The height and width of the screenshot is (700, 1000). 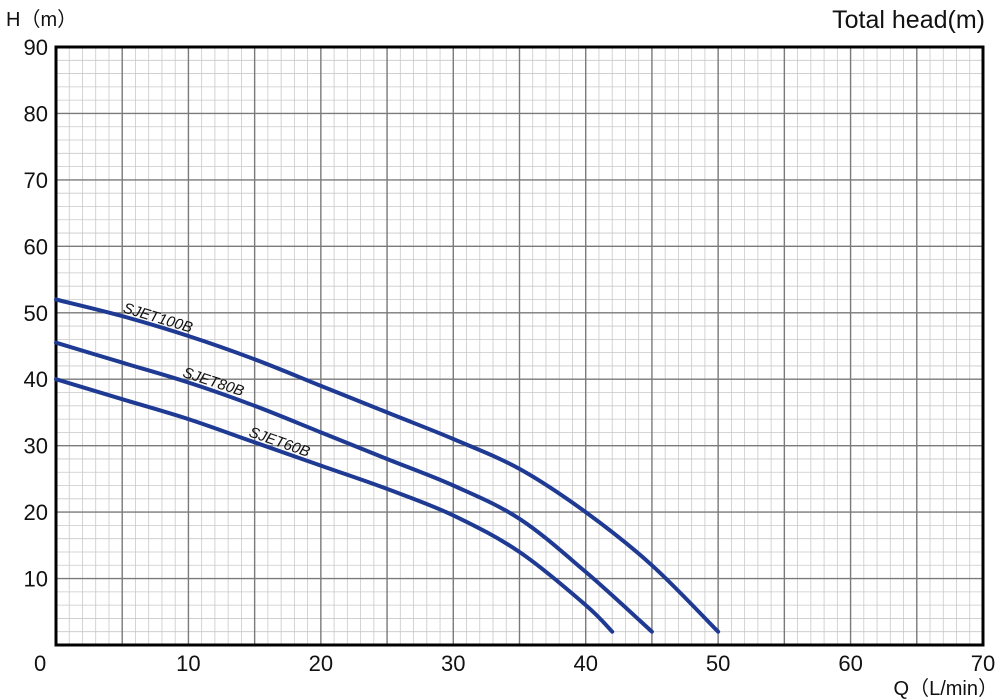 What do you see at coordinates (36, 246) in the screenshot?
I see `y-tick-label: 60` at bounding box center [36, 246].